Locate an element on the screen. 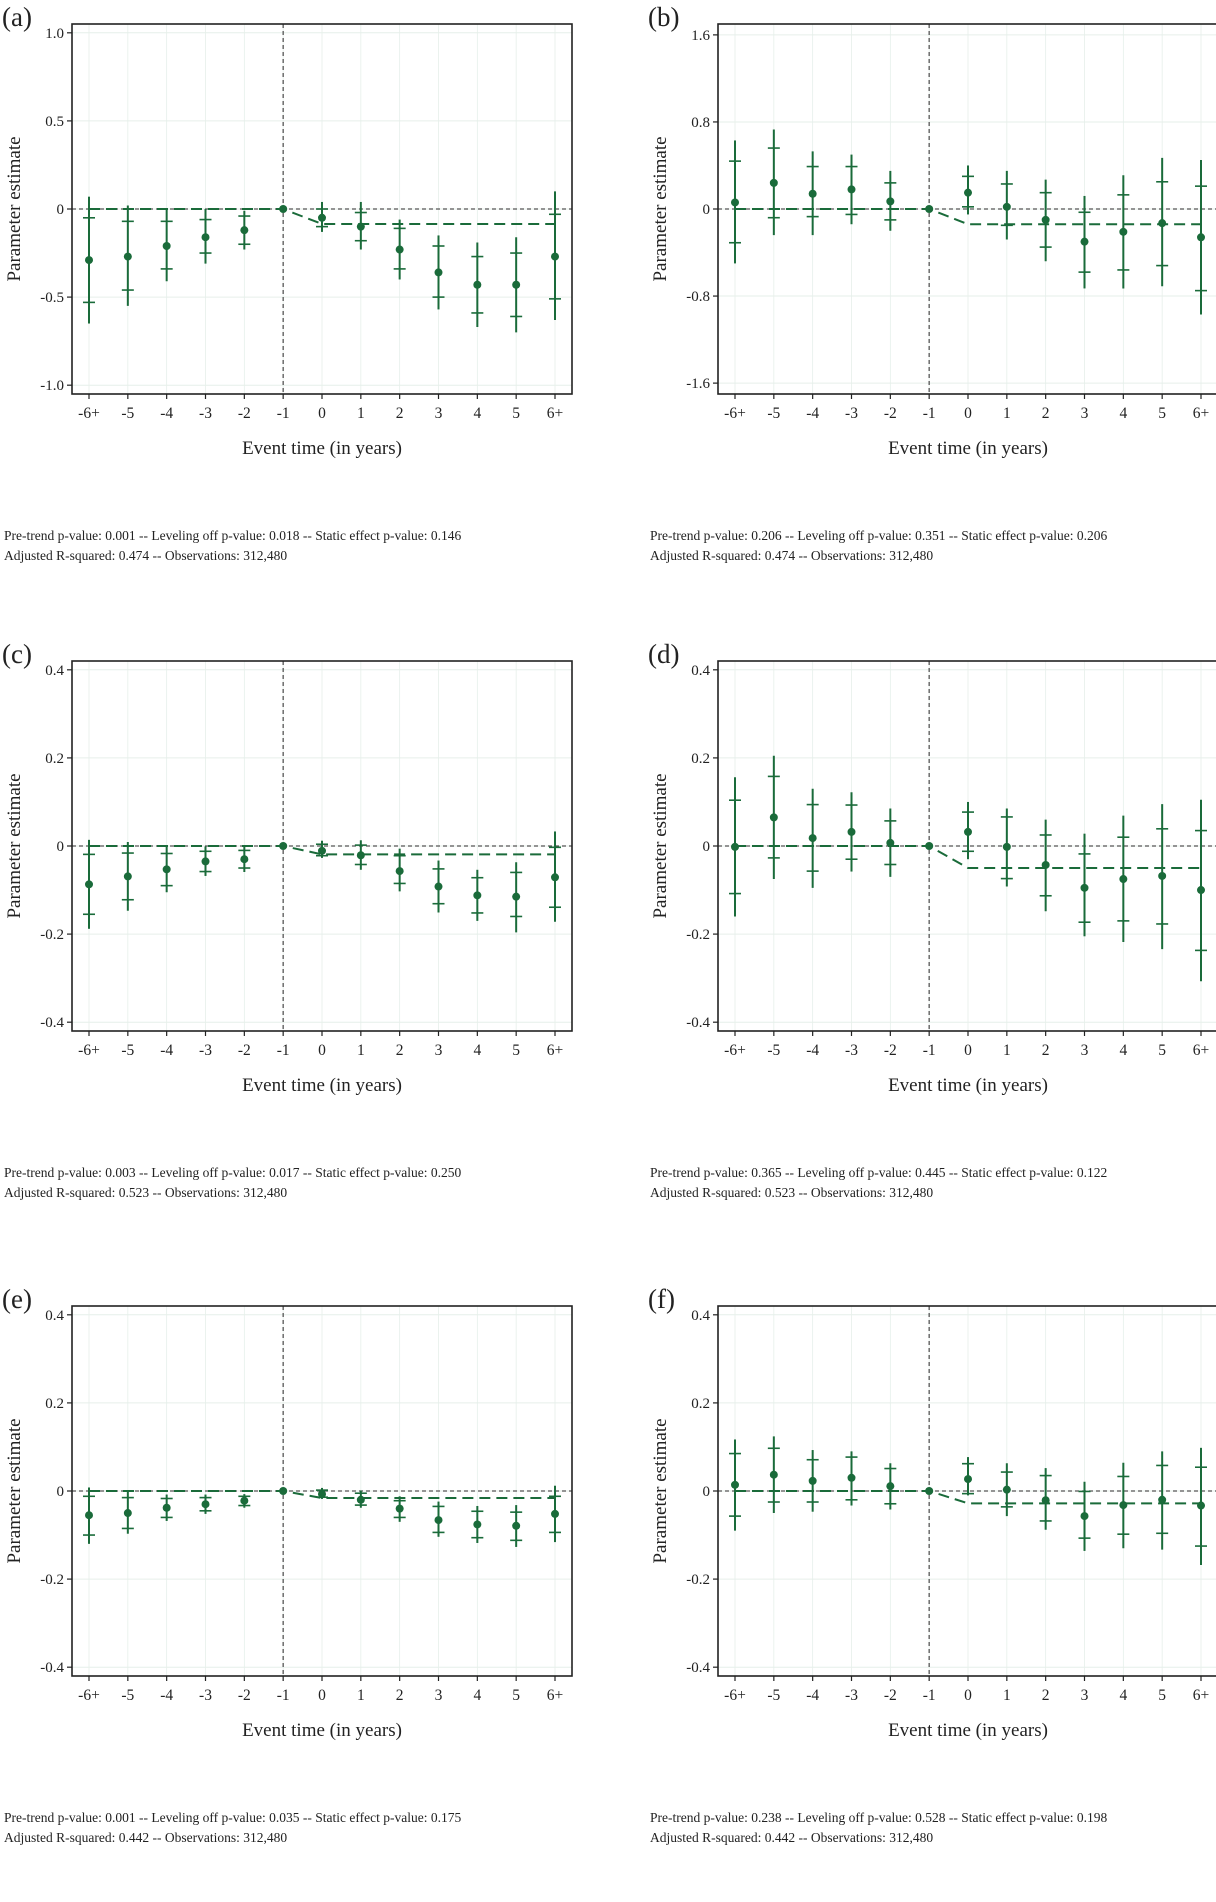  x-tick-label: -6+ is located at coordinates (735, 413).